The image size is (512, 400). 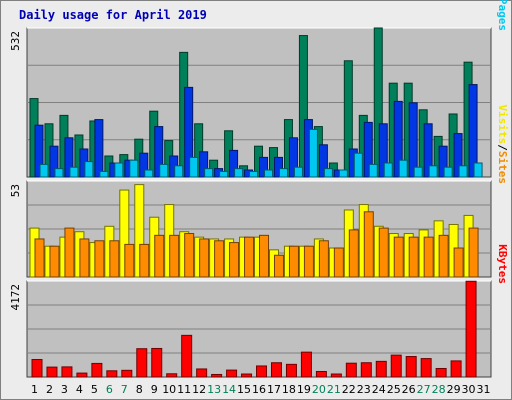 I want to click on day-label-16: 16, so click(x=259, y=389).